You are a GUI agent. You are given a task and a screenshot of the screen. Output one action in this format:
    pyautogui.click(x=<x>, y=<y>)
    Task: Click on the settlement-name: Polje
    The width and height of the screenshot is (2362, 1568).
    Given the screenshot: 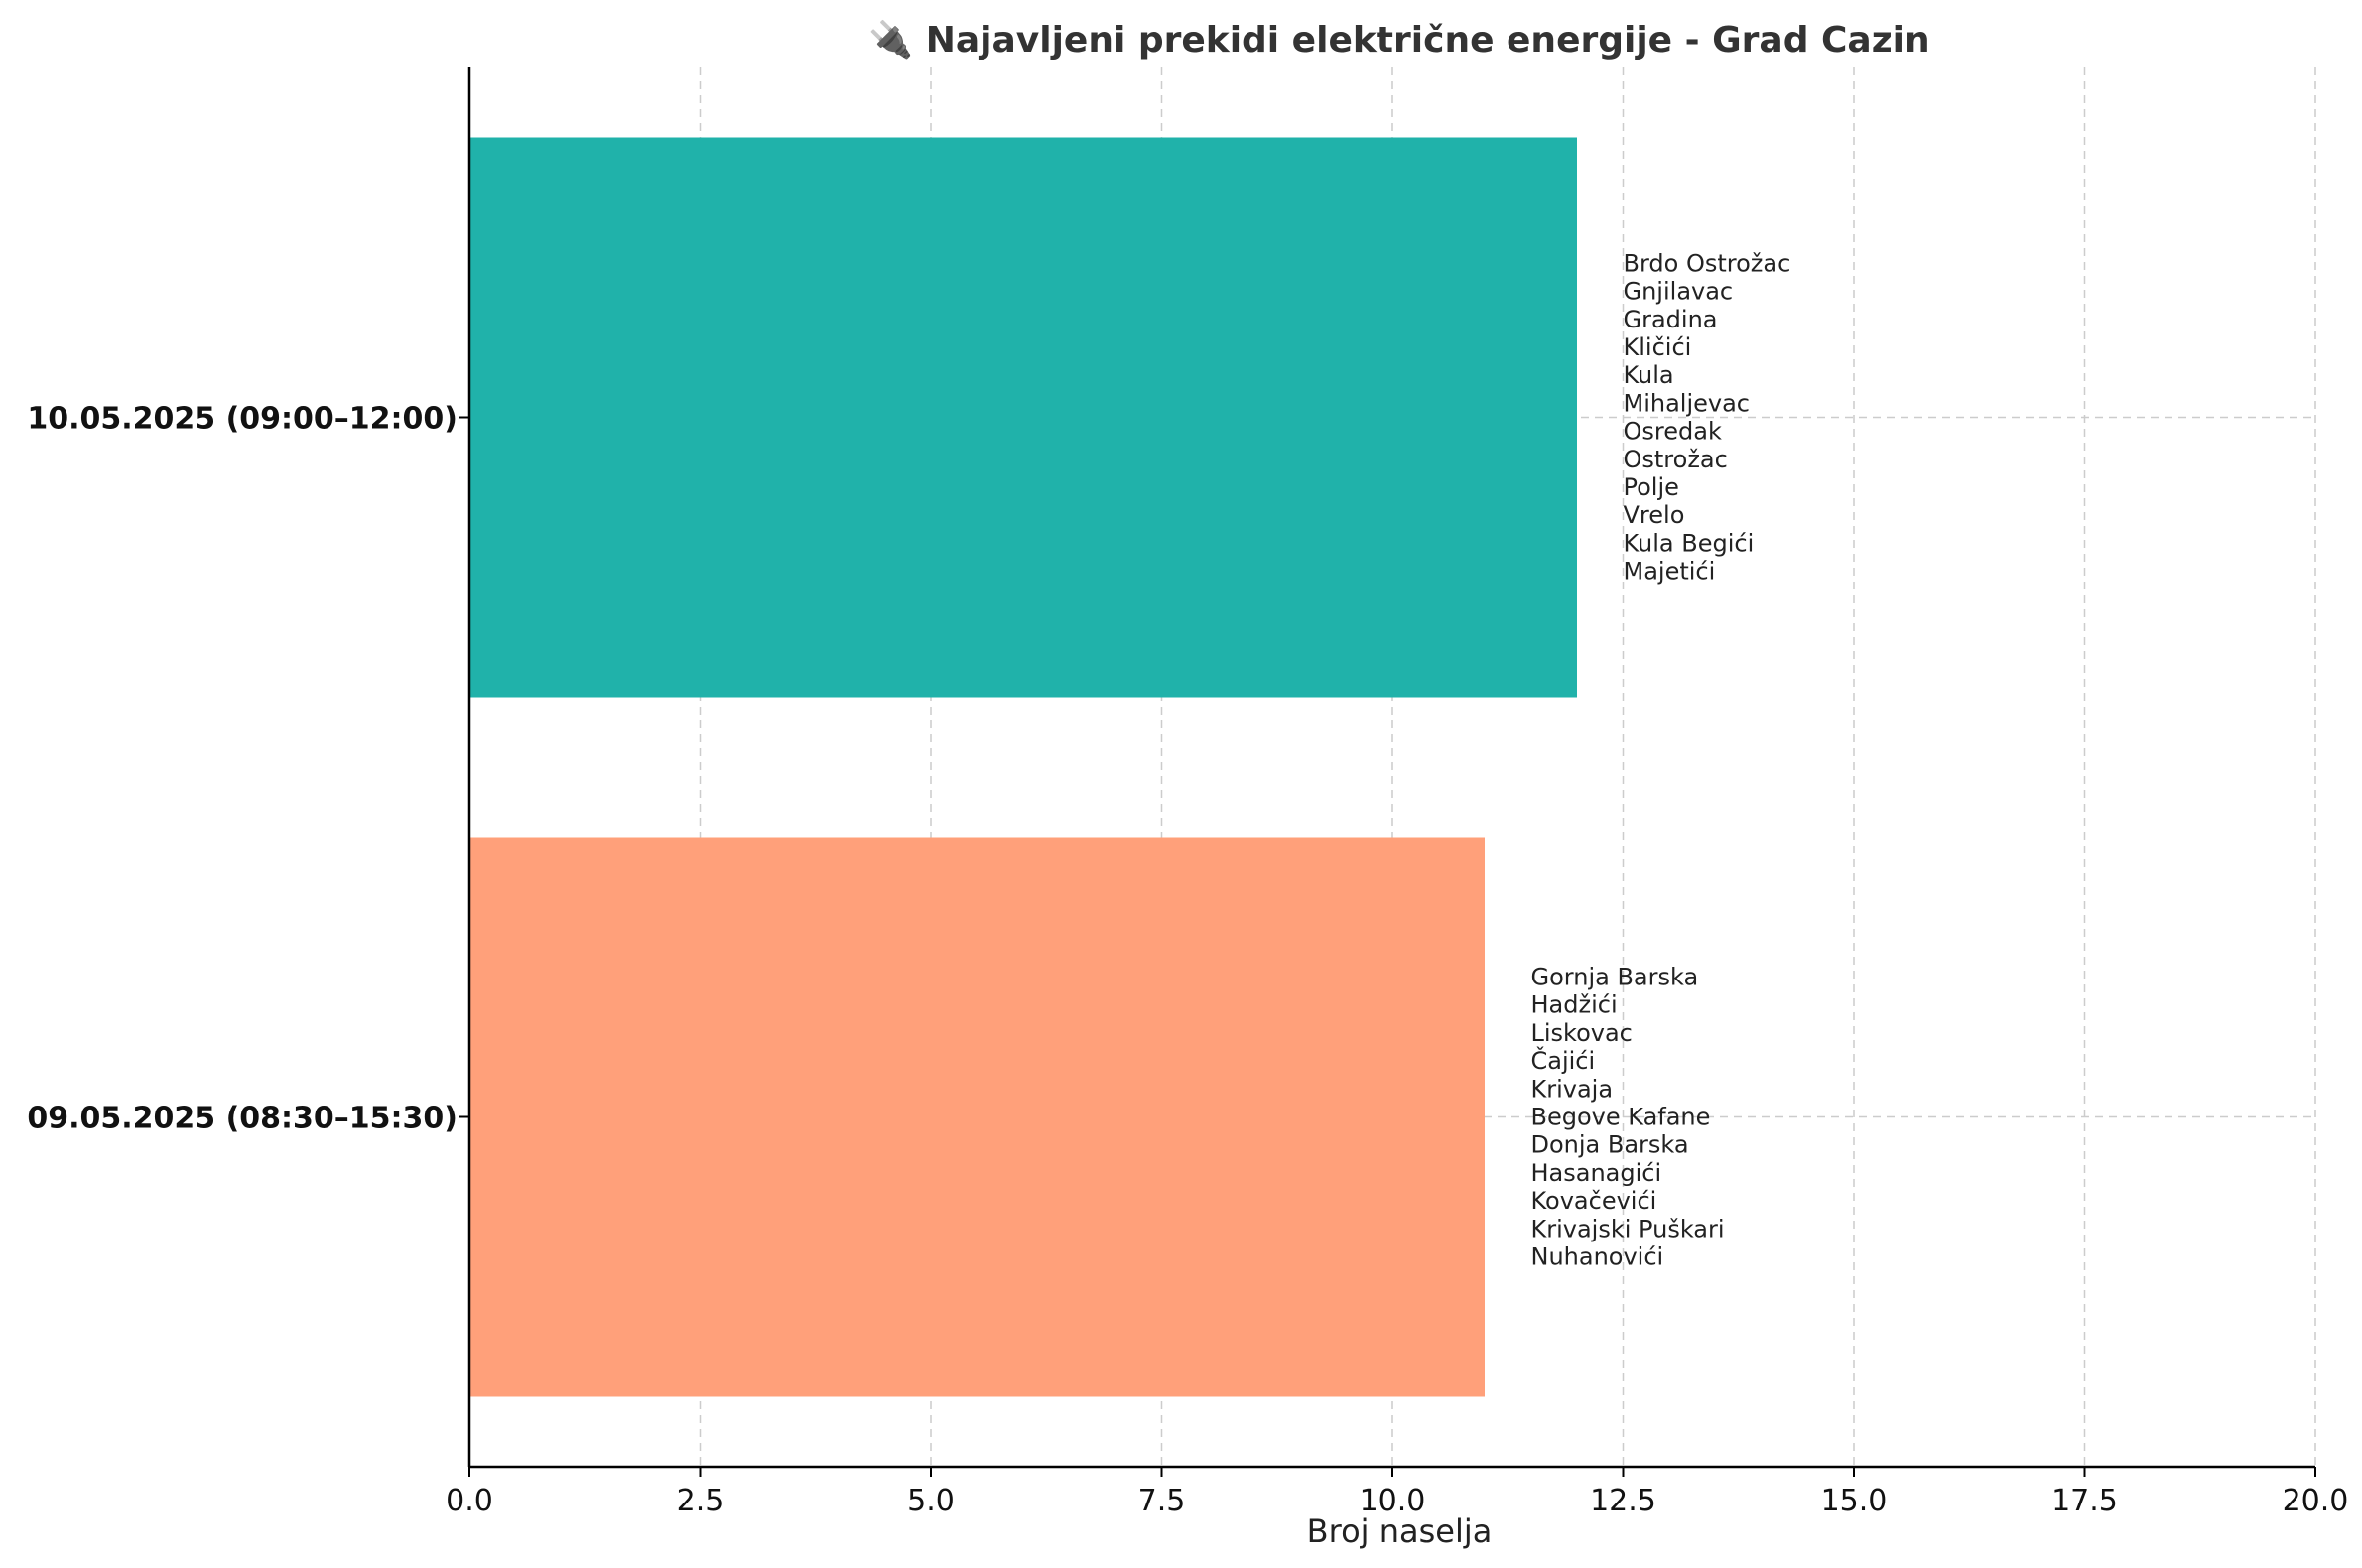 What is the action you would take?
    pyautogui.click(x=1651, y=487)
    